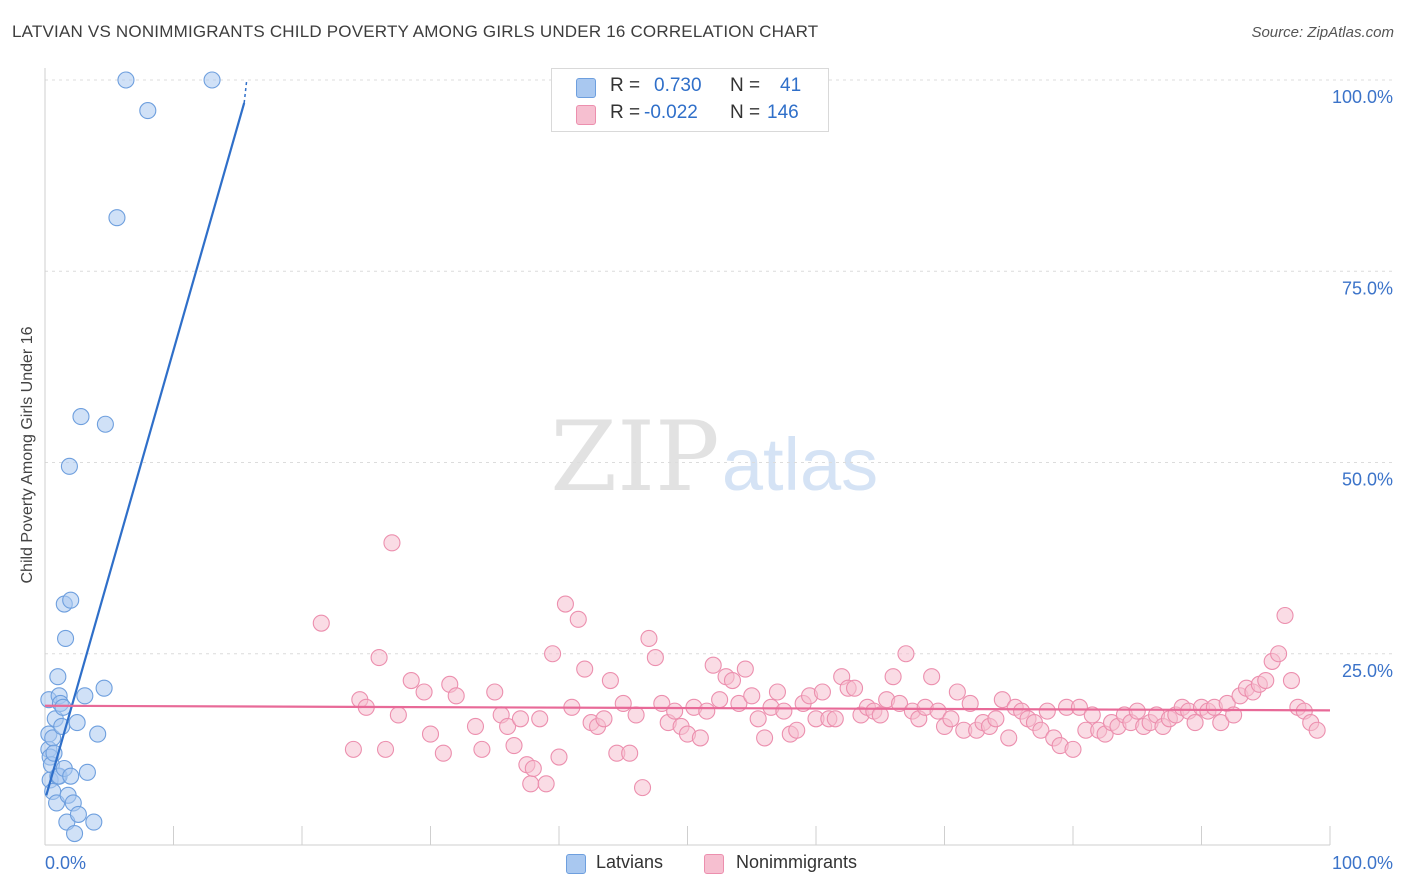 This screenshot has width=1406, height=892. Describe the element at coordinates (245, 91) in the screenshot. I see `latvians-trend-line-dashed` at that location.